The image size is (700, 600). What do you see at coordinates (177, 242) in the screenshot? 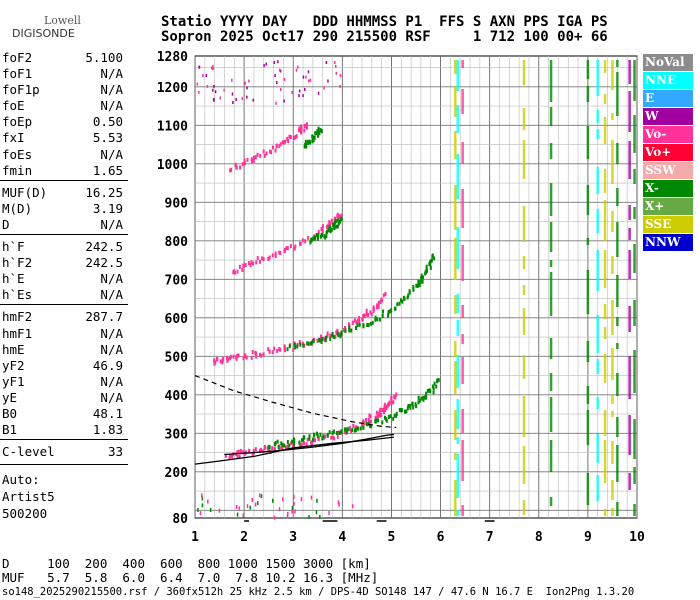
I see `y-tick-label: 800` at bounding box center [177, 242].